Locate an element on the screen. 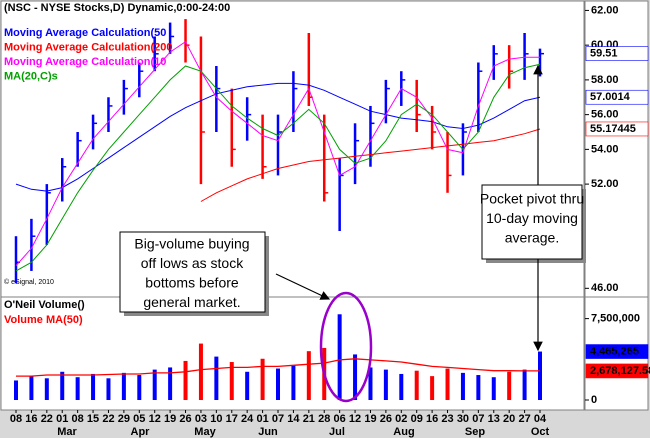 This screenshot has width=650, height=438. ma-last-label: 55.17445 is located at coordinates (613, 129).